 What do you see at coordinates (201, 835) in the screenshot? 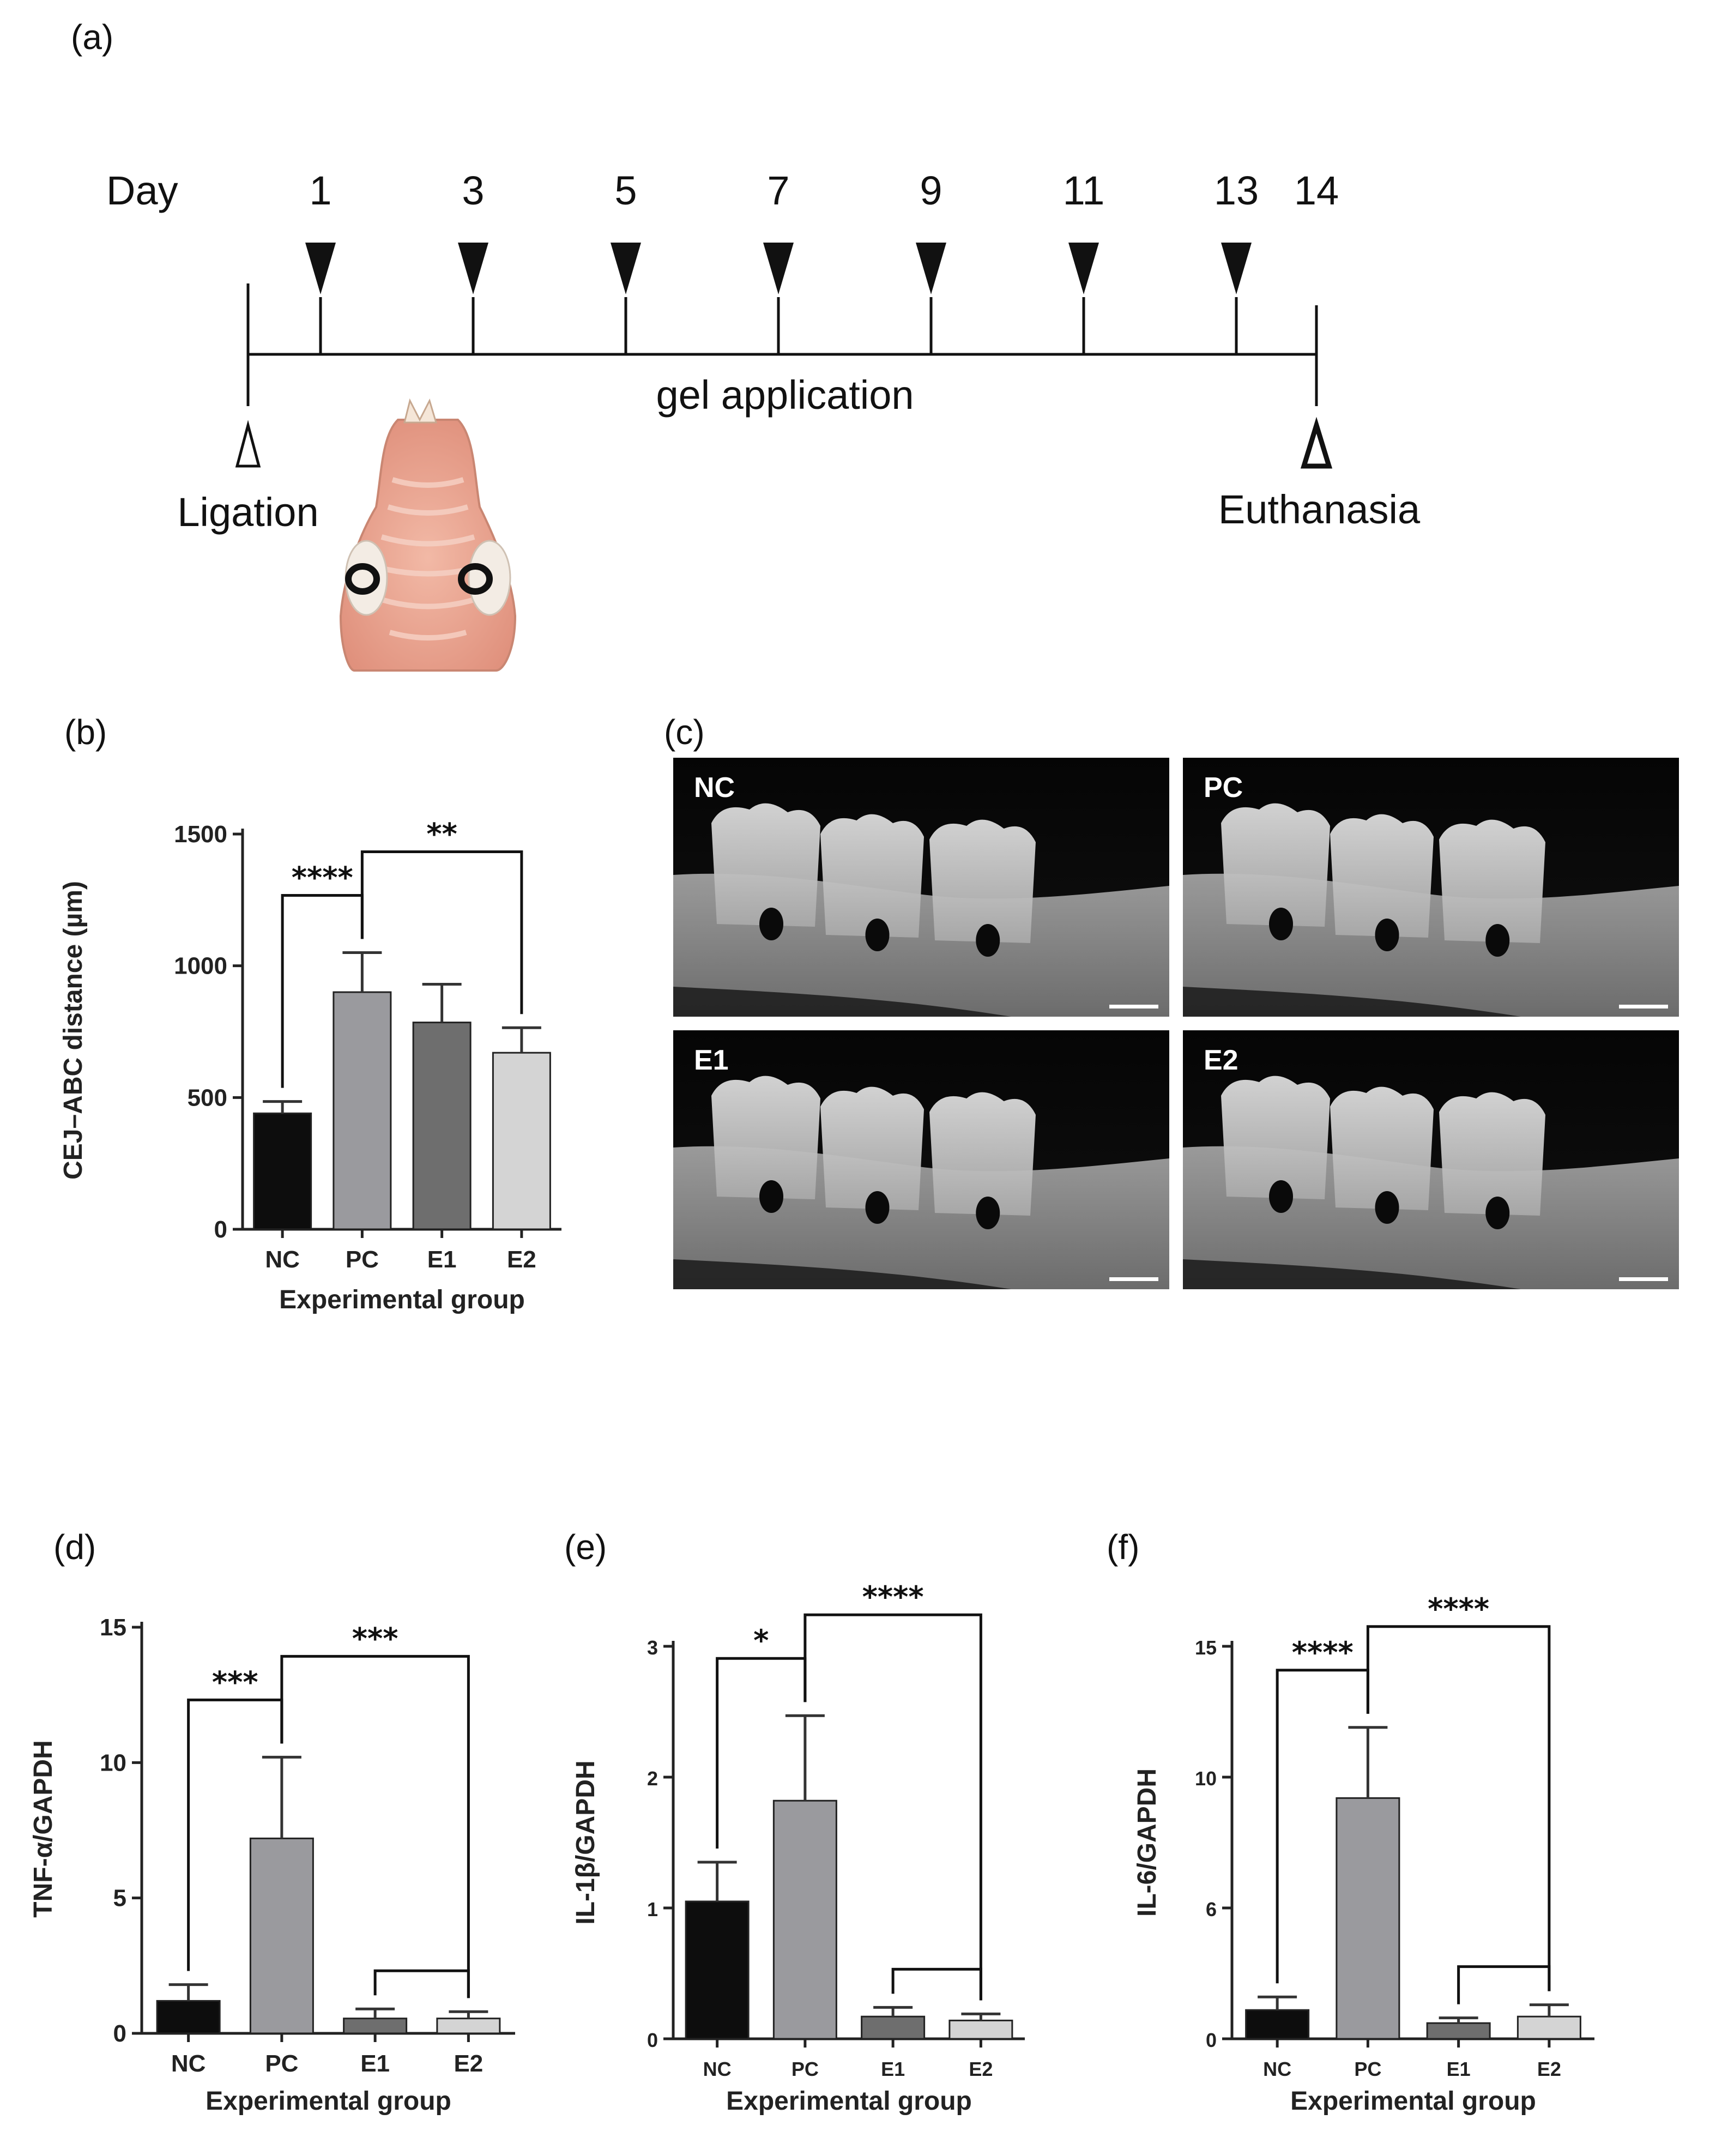
I see `y-tick-label: 1500` at bounding box center [201, 835].